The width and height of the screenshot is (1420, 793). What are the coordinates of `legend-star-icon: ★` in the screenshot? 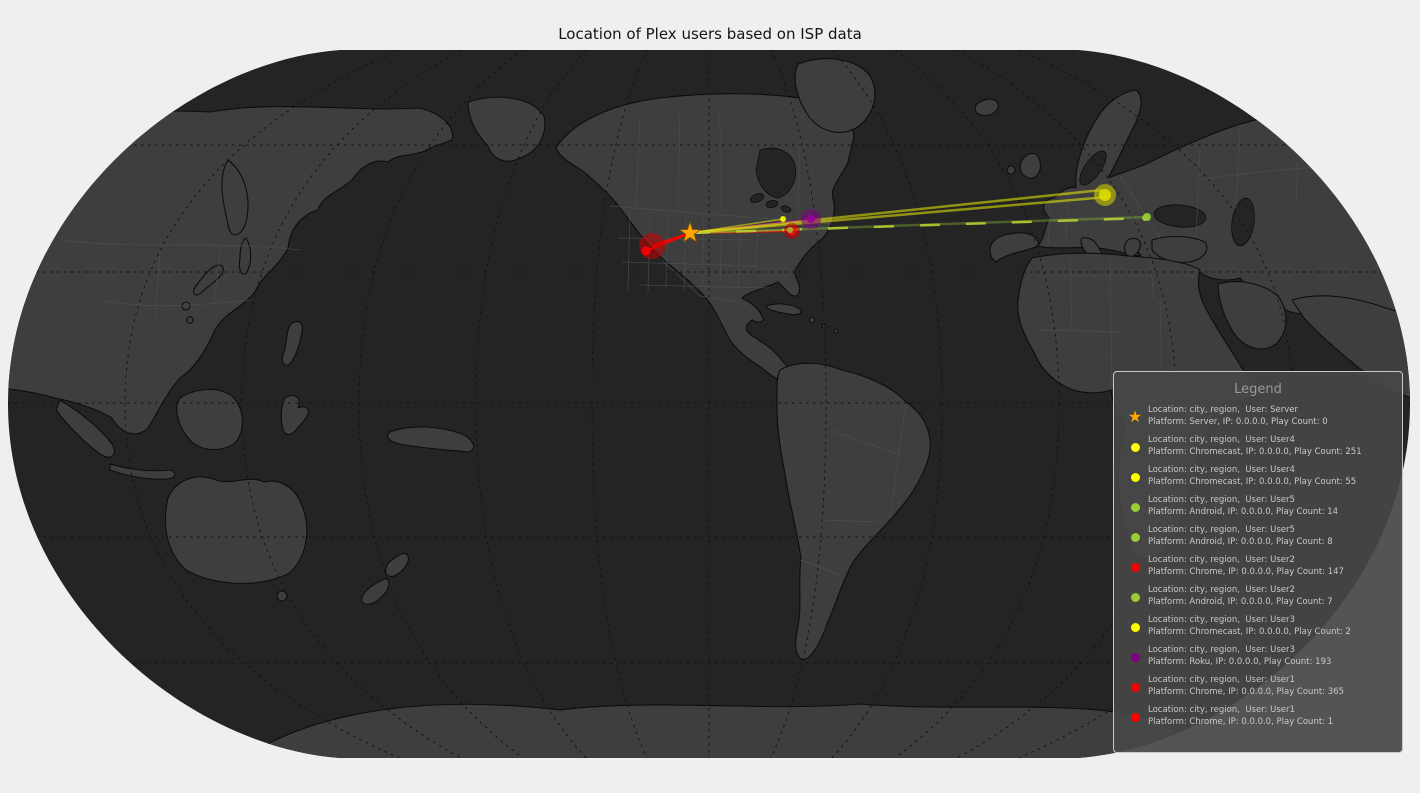 It's located at (1135, 417).